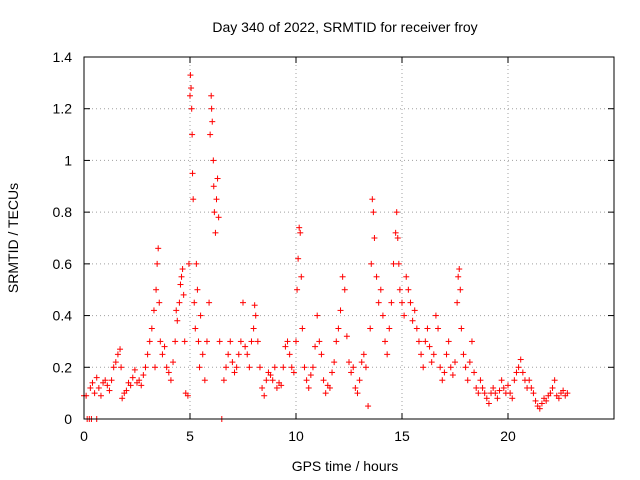 This screenshot has width=640, height=480. What do you see at coordinates (63, 367) in the screenshot?
I see `y-tick-label: 0.2` at bounding box center [63, 367].